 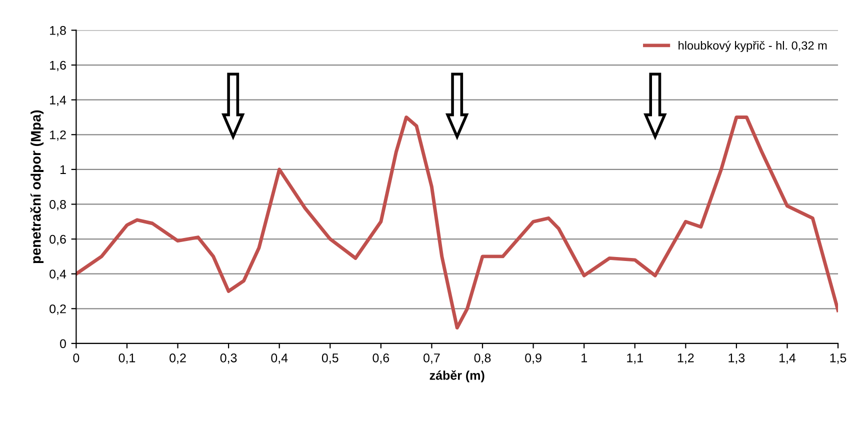 What do you see at coordinates (63, 343) in the screenshot?
I see `y-tick-label: 0` at bounding box center [63, 343].